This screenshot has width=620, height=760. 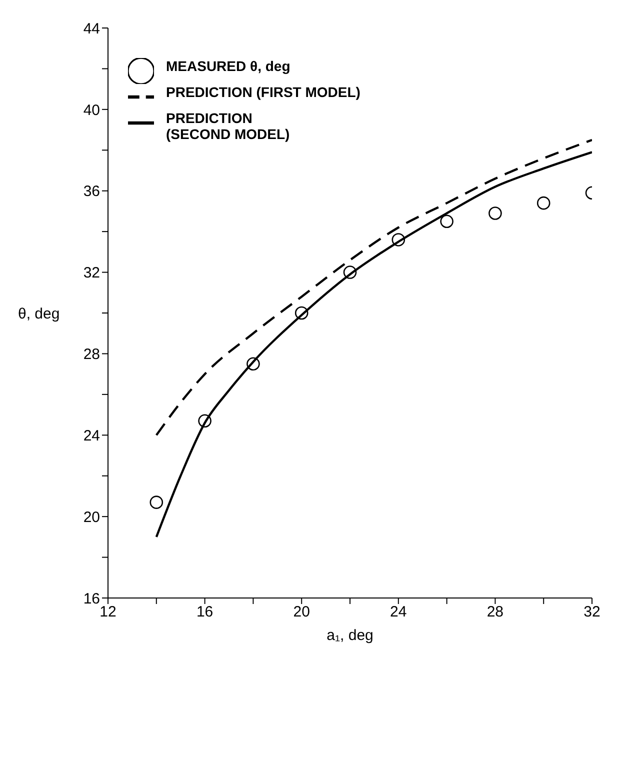 What do you see at coordinates (263, 92) in the screenshot?
I see `legend-label: PREDICTION (FIRST MODEL)` at bounding box center [263, 92].